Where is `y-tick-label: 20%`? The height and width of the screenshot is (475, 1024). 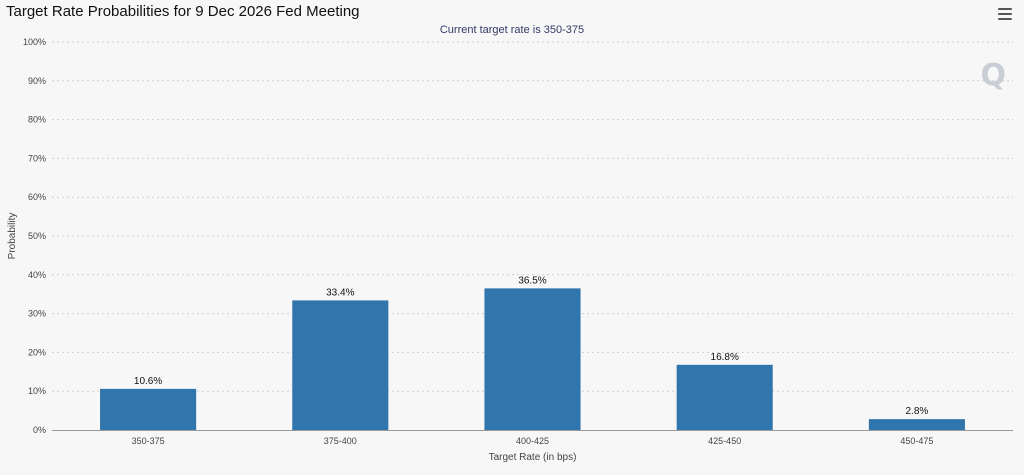 y-tick-label: 20% is located at coordinates (37, 352).